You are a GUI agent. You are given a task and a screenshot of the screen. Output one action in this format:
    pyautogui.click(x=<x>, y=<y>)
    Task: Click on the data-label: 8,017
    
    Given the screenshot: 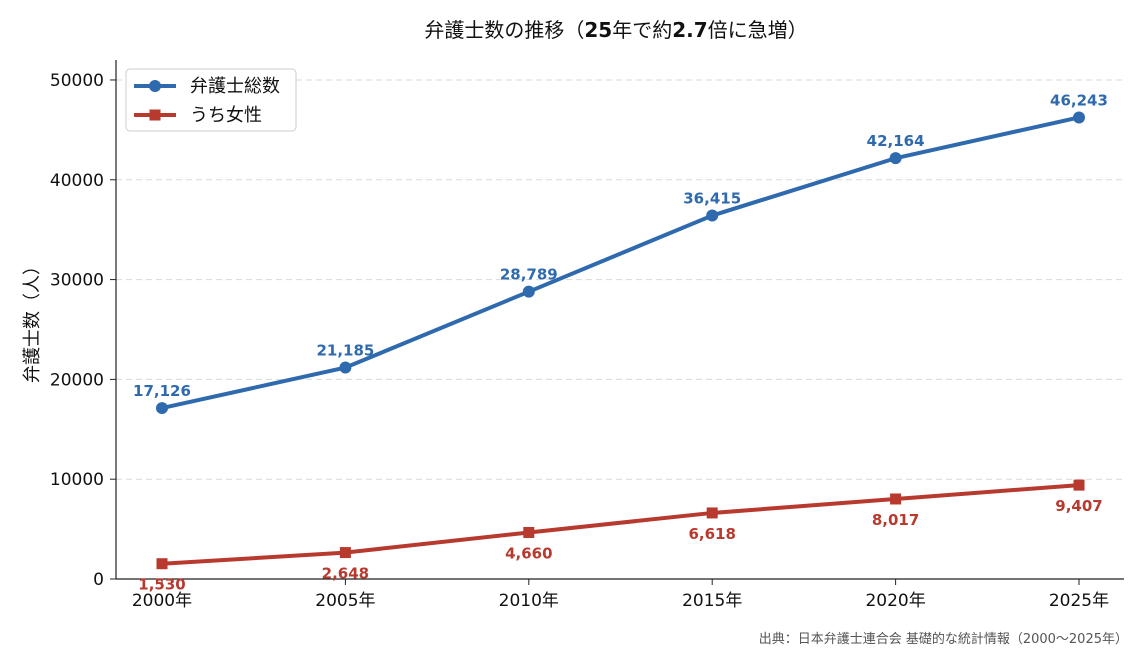 What is the action you would take?
    pyautogui.click(x=895, y=520)
    